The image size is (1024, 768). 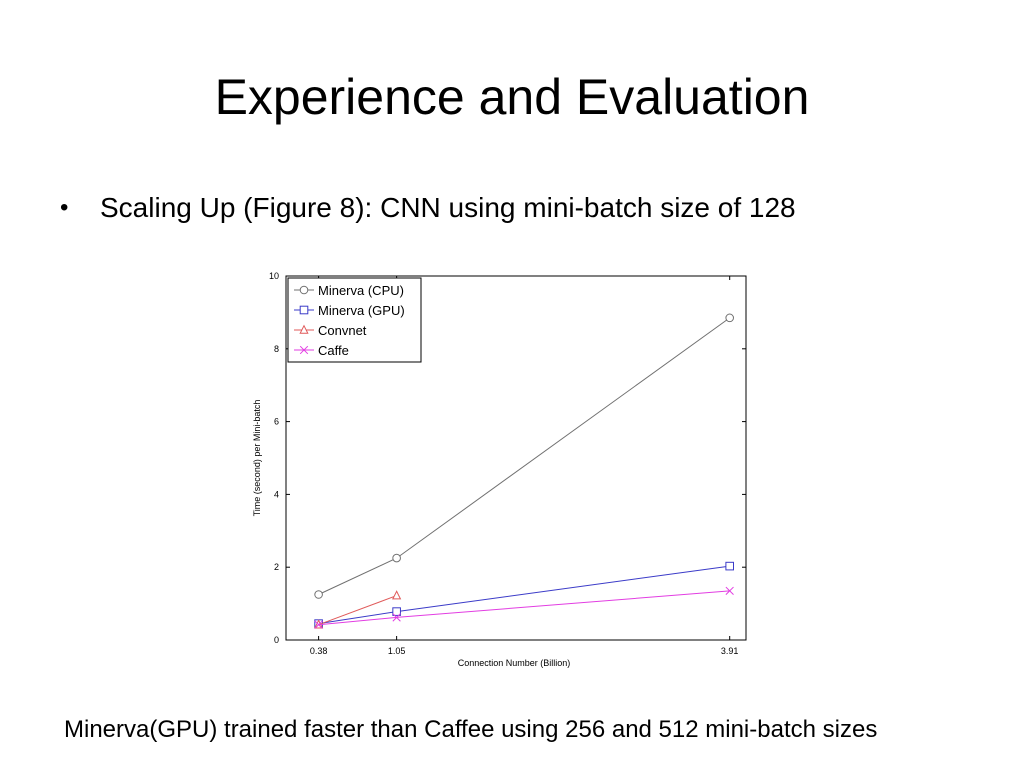 I want to click on legend-entry-convnet: Convnet, so click(x=330, y=330).